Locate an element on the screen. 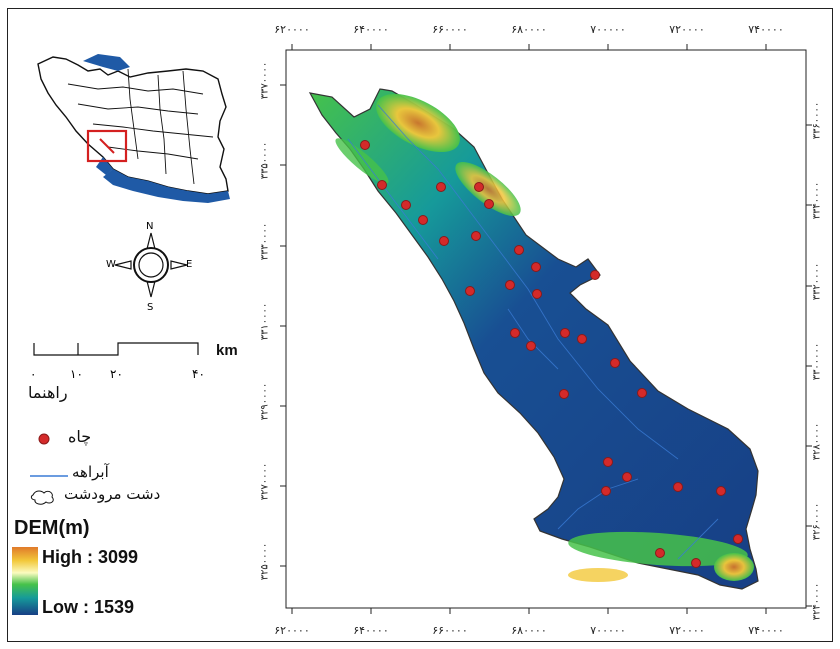 The image size is (840, 649). scale-label-10: ۱۰ is located at coordinates (76, 374).